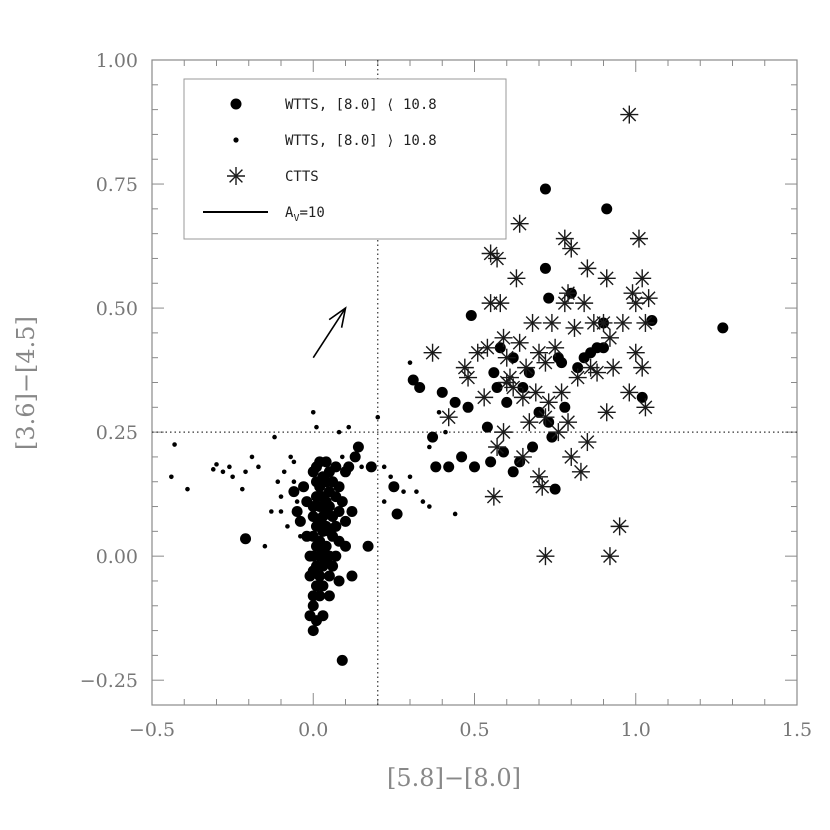 The image size is (830, 830). Describe the element at coordinates (313, 454) in the screenshot. I see `series-wtts-faint` at that location.